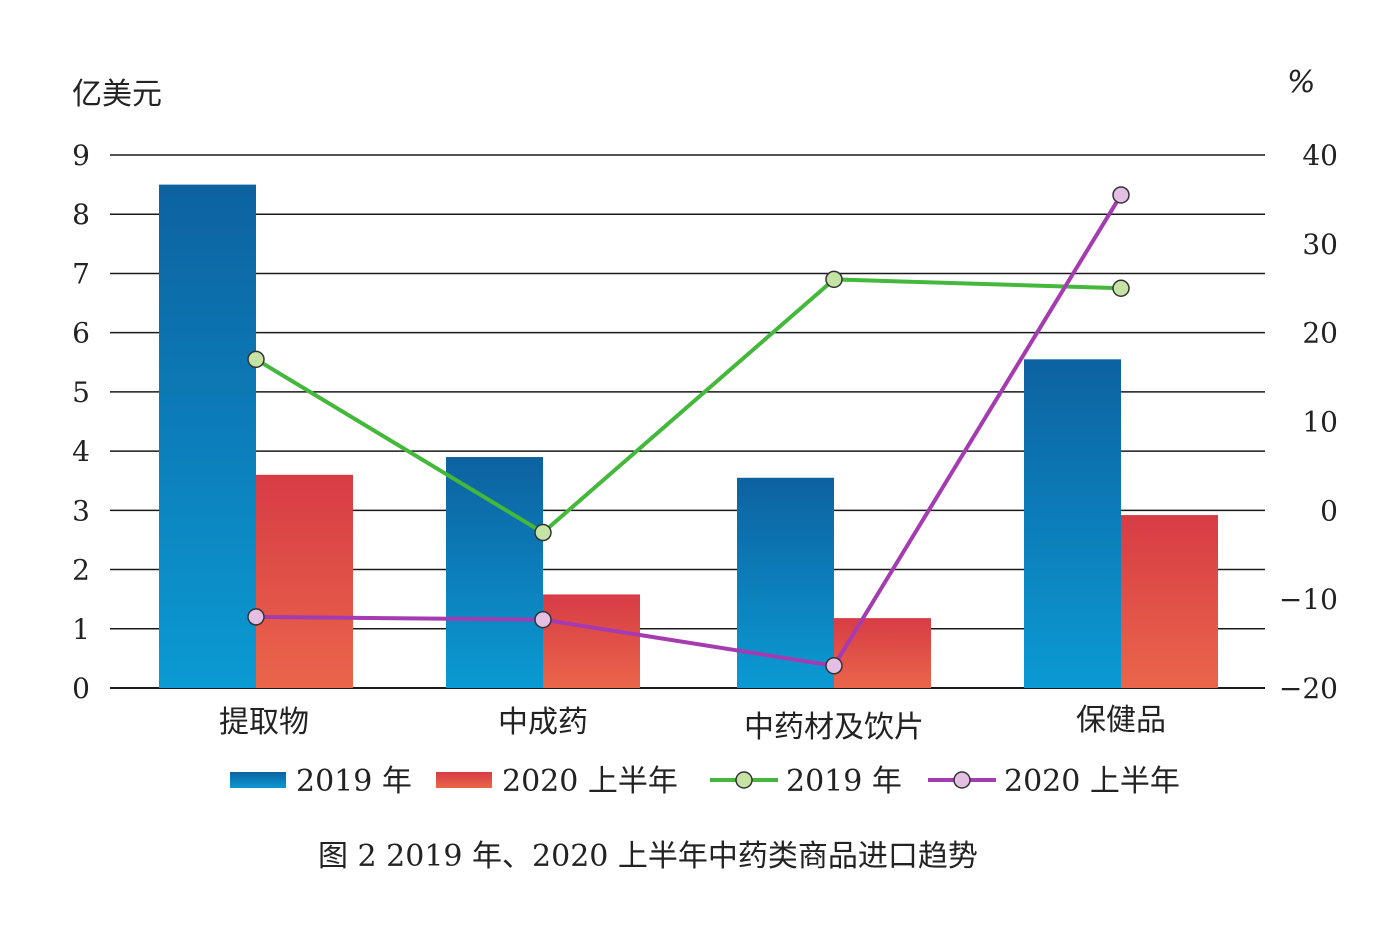 This screenshot has height=928, width=1394. What do you see at coordinates (81, 155) in the screenshot?
I see `left-tick-label: 9` at bounding box center [81, 155].